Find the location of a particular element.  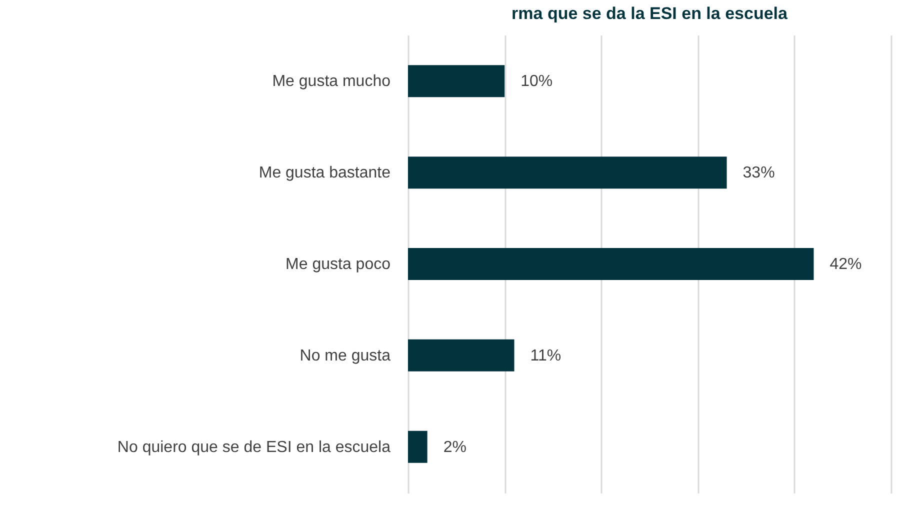

y-tick-label: Me gusta bastante is located at coordinates (324, 173).